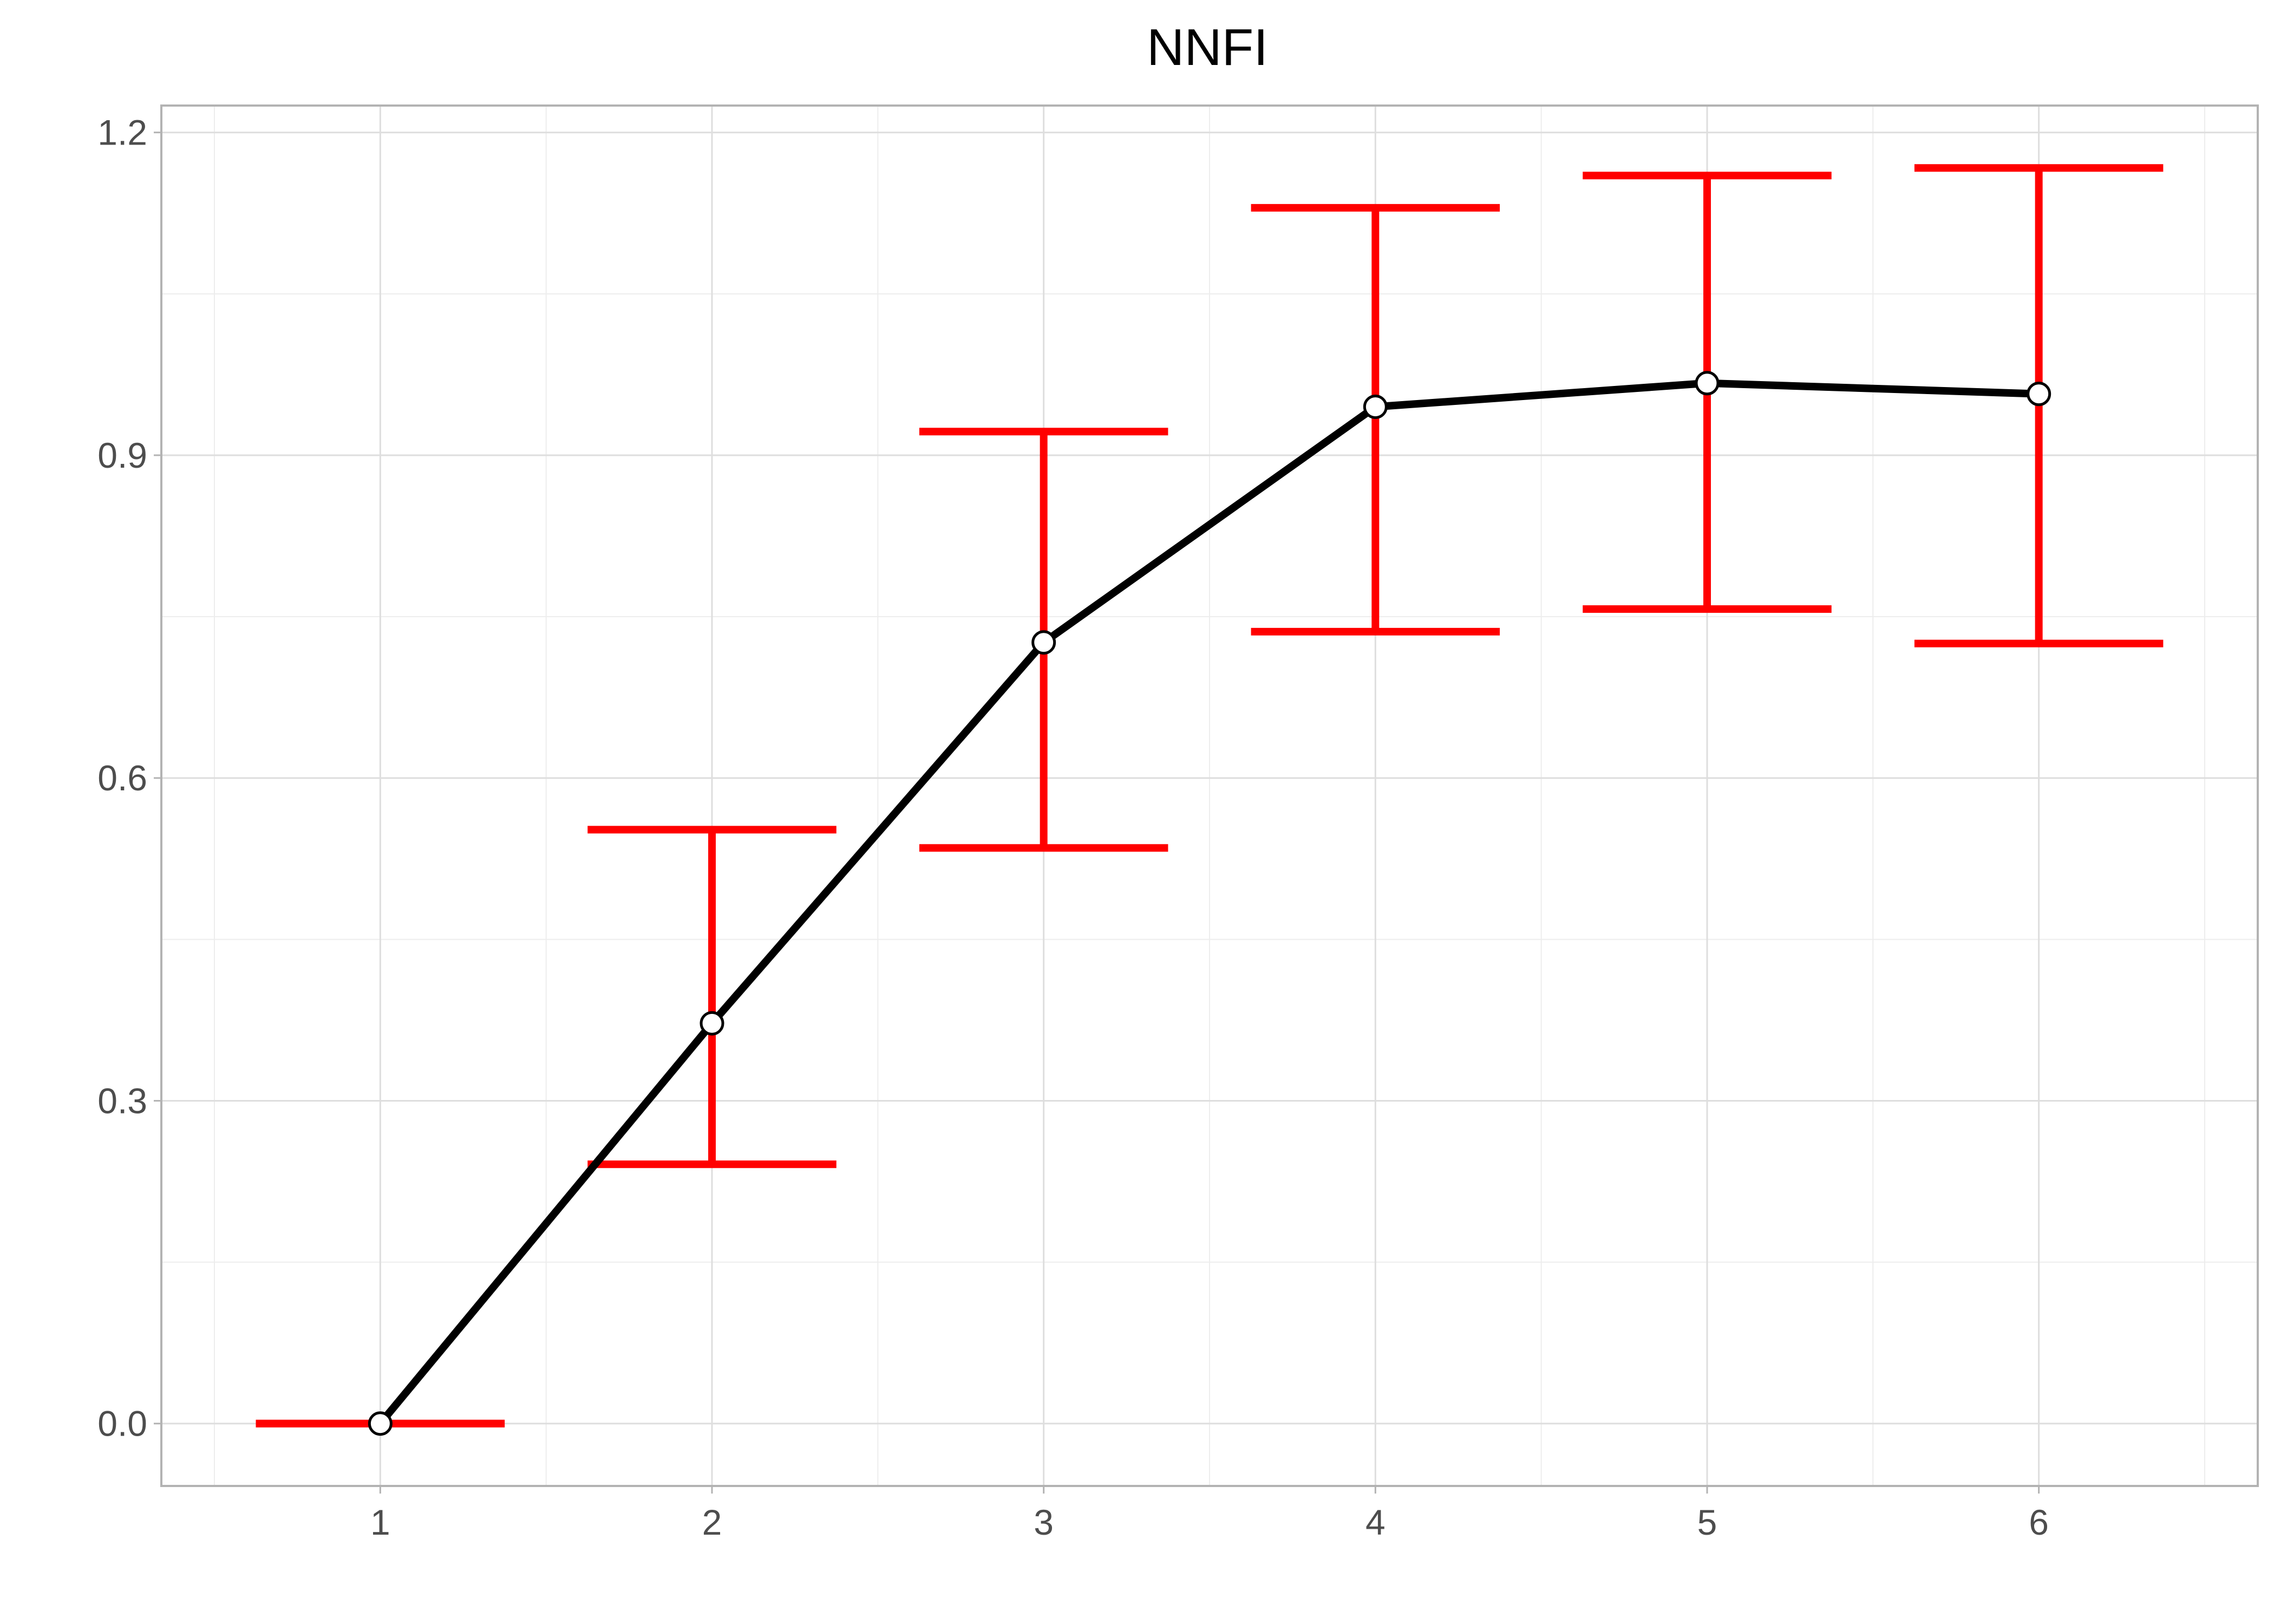 Image resolution: width=2274 pixels, height=1624 pixels. Describe the element at coordinates (122, 1101) in the screenshot. I see `y-tick-label: 0.3` at that location.